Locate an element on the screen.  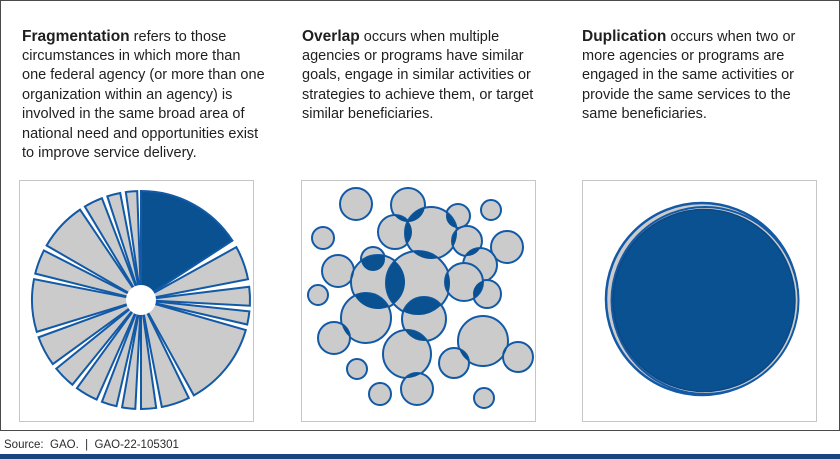
duplication-diagram-box is located at coordinates (699, 301).